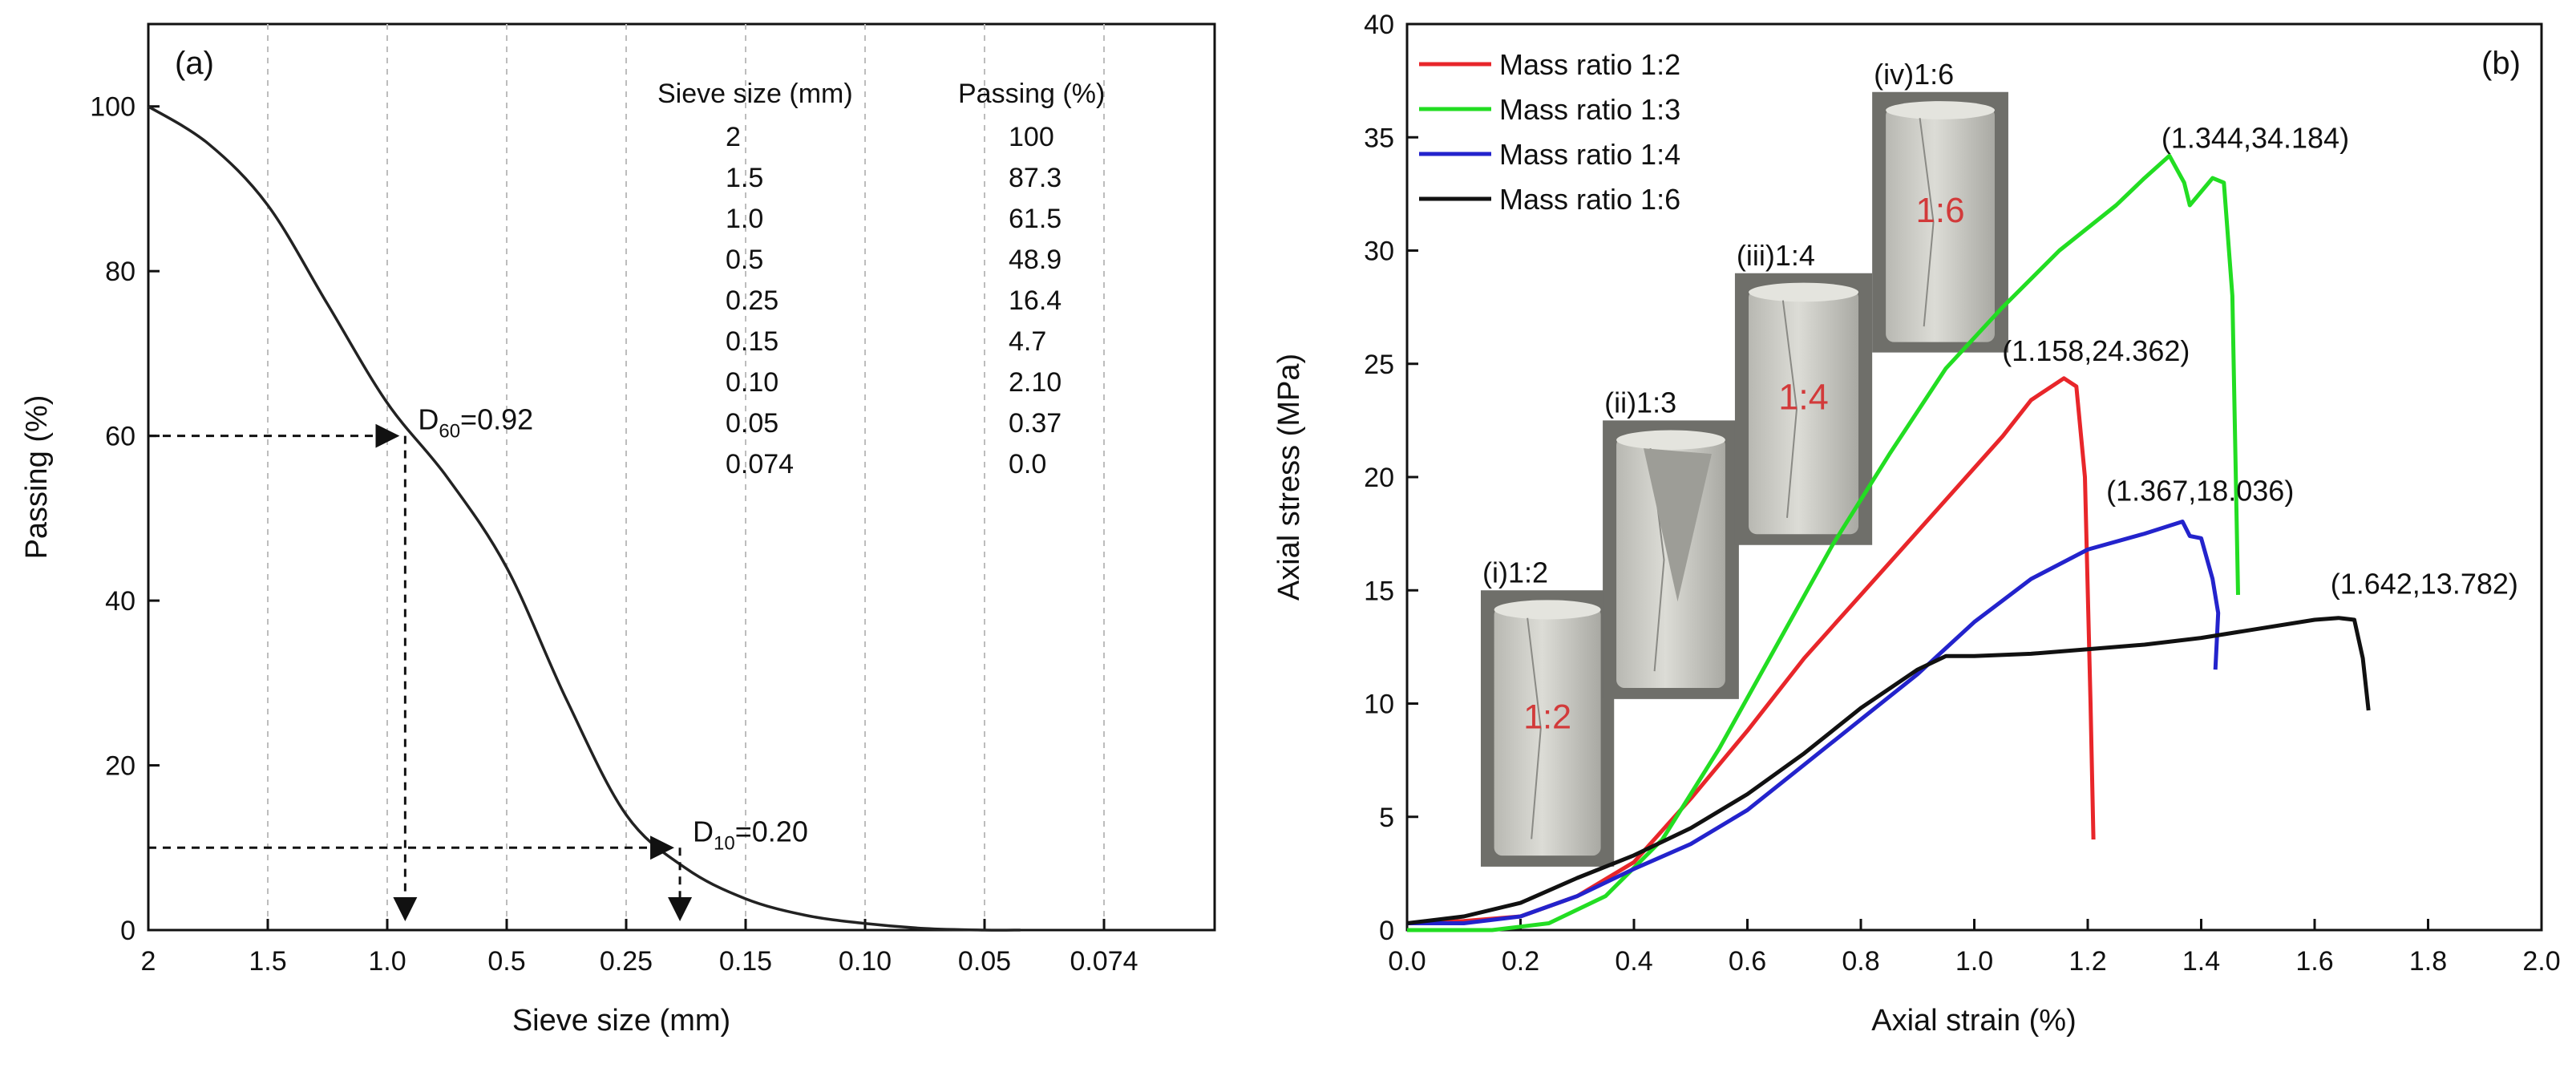  Describe the element at coordinates (1678, 525) in the screenshot. I see `specimen-spall` at that location.